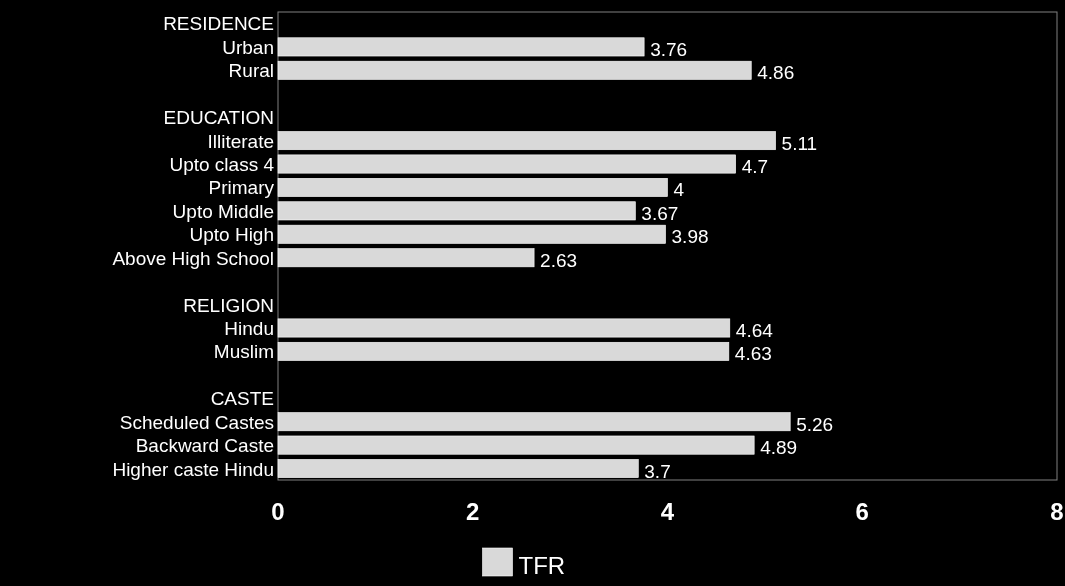  I want to click on data-label: 5.11, so click(799, 143).